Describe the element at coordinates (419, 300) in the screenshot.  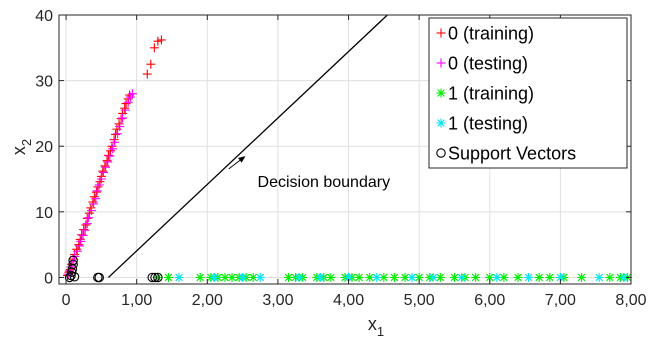
I see `x-tick-label: 5,00` at that location.